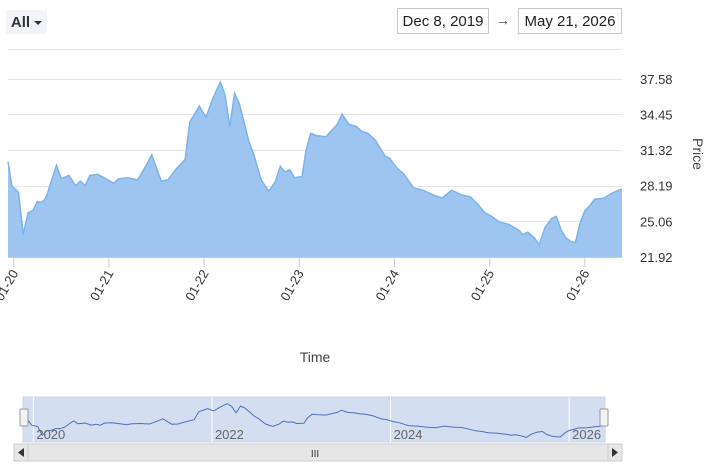  What do you see at coordinates (315, 454) in the screenshot?
I see `scrollbar-grip: III` at bounding box center [315, 454].